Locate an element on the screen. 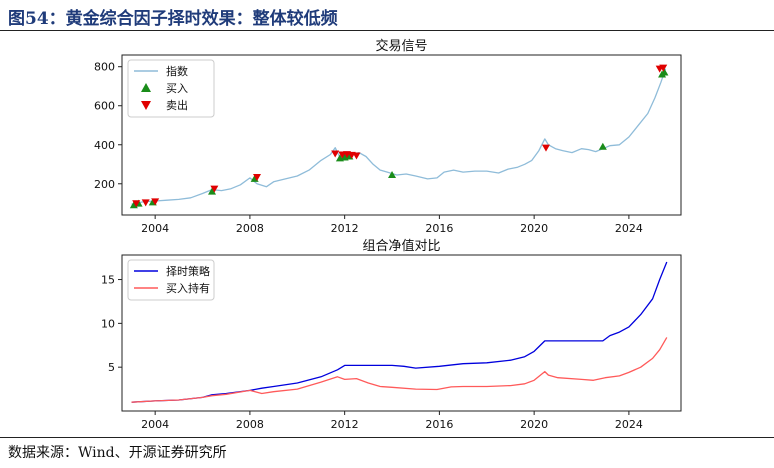 The image size is (774, 468). legend-label: 择时策略 is located at coordinates (188, 271).